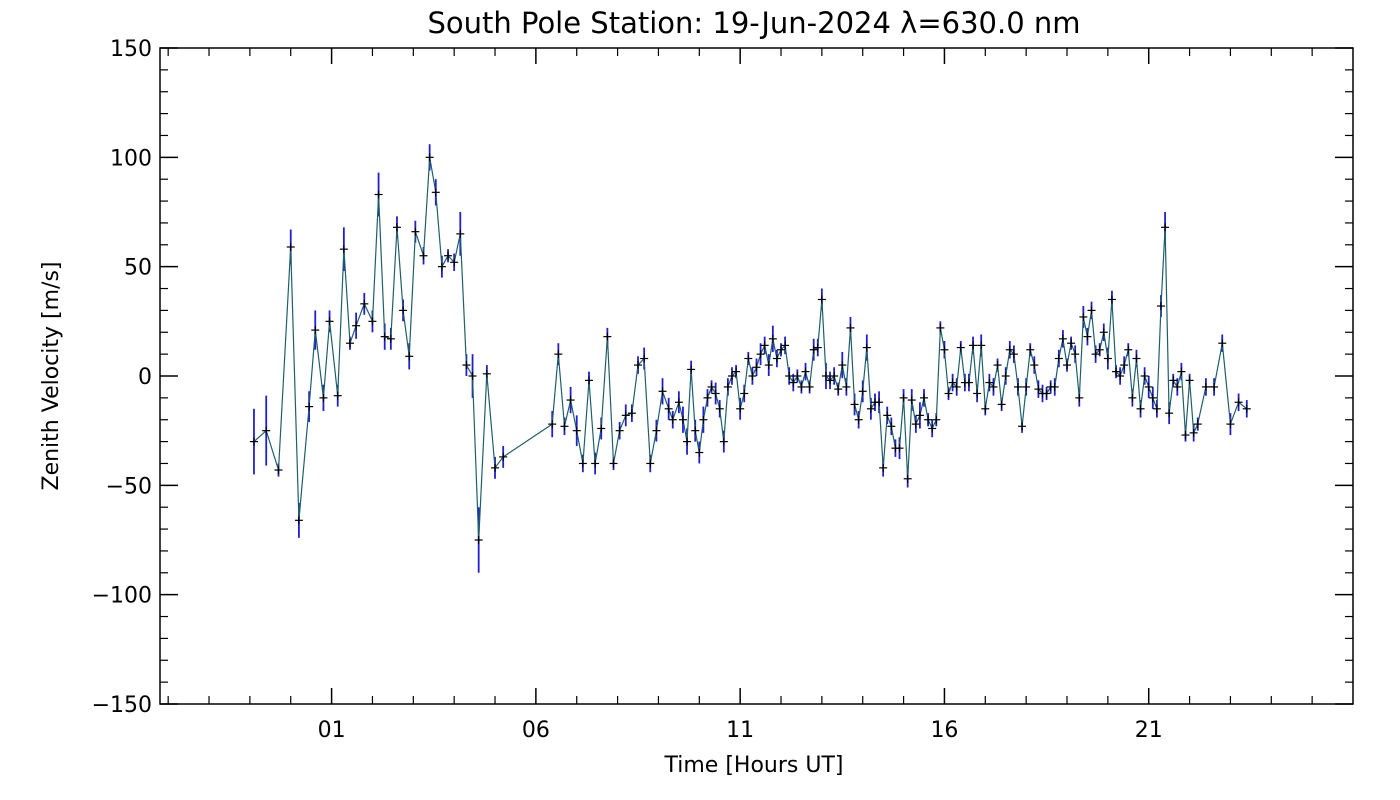  What do you see at coordinates (1149, 730) in the screenshot?
I see `x-tick-label: 21` at bounding box center [1149, 730].